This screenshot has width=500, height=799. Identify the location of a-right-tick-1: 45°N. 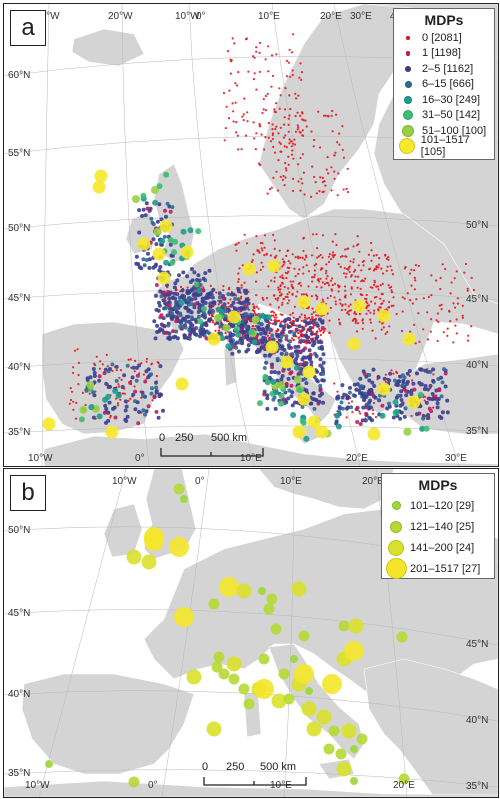
(477, 299).